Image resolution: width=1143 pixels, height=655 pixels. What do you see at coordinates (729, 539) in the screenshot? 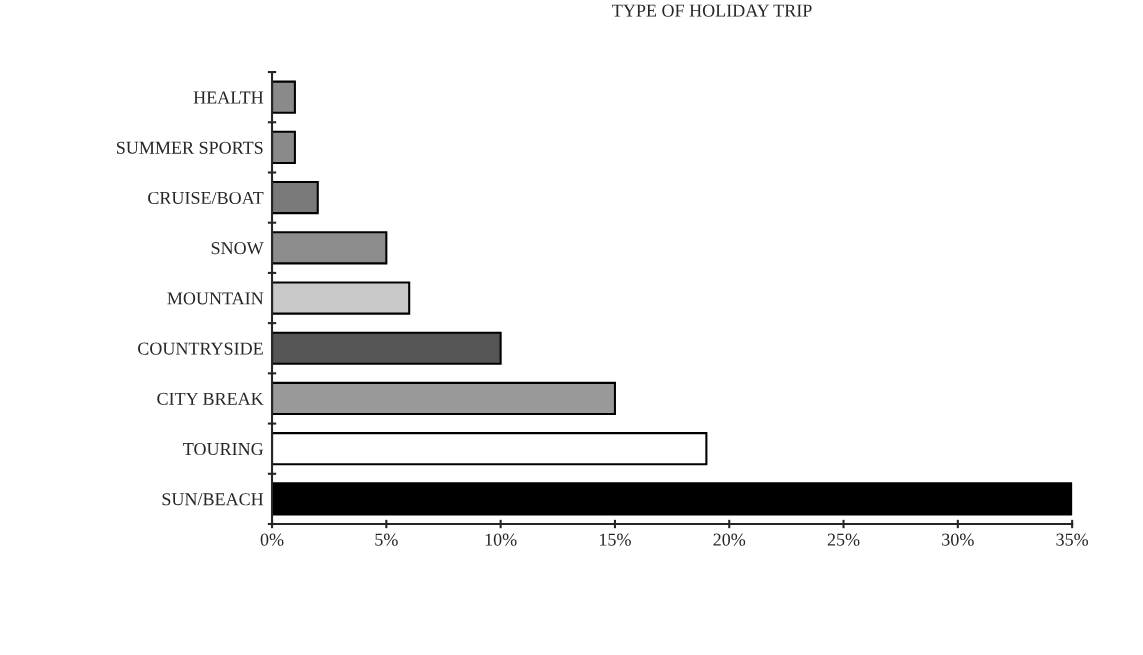
I see `x-tick-label: 20%` at bounding box center [729, 539].